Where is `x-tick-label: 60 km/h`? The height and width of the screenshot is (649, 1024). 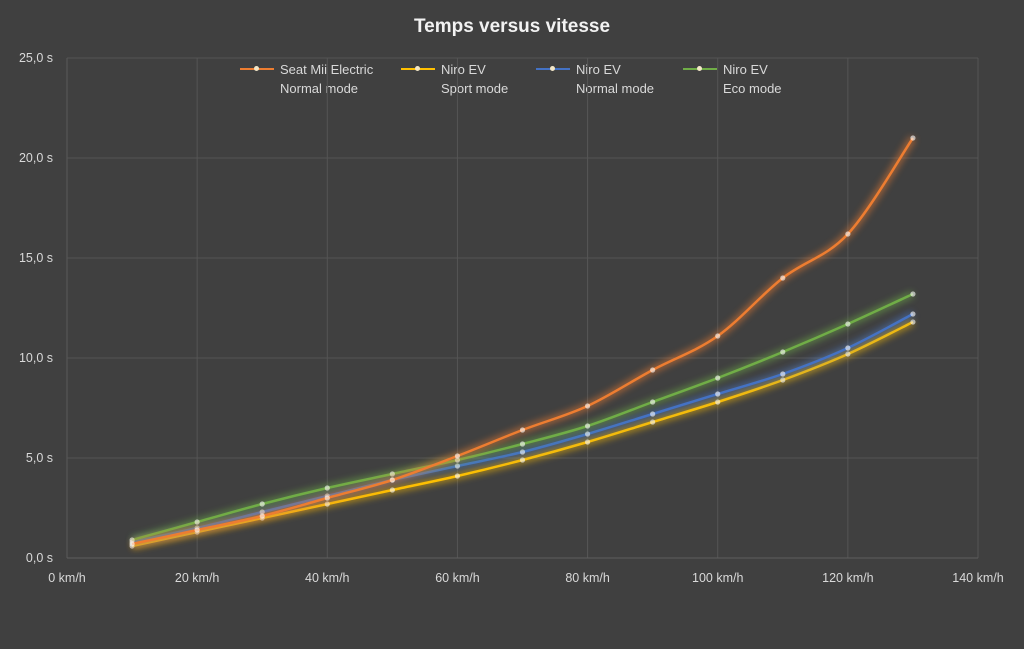 x-tick-label: 60 km/h is located at coordinates (457, 578).